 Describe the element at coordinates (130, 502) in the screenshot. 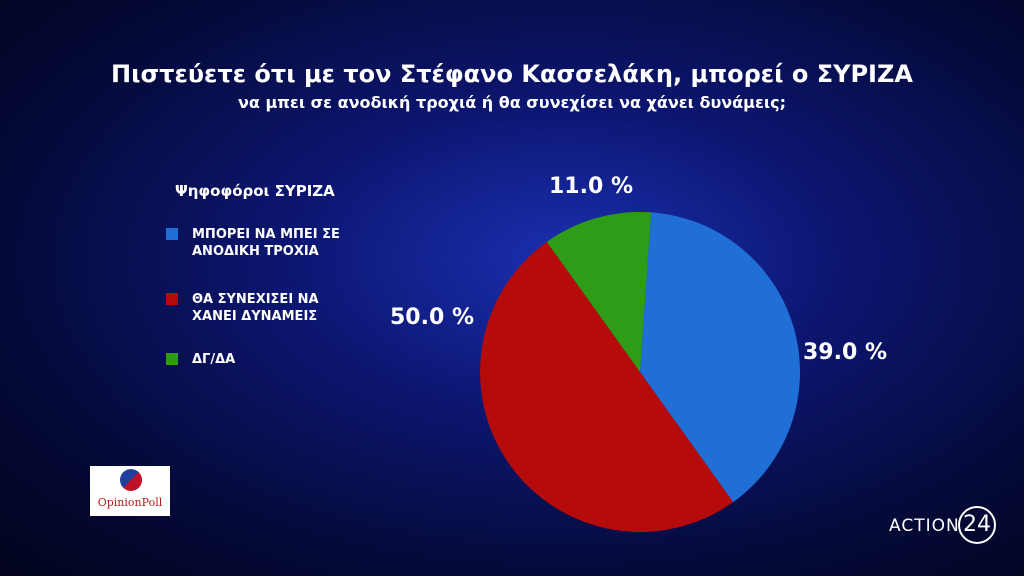

I see `logo-text: OpinionPoll` at that location.